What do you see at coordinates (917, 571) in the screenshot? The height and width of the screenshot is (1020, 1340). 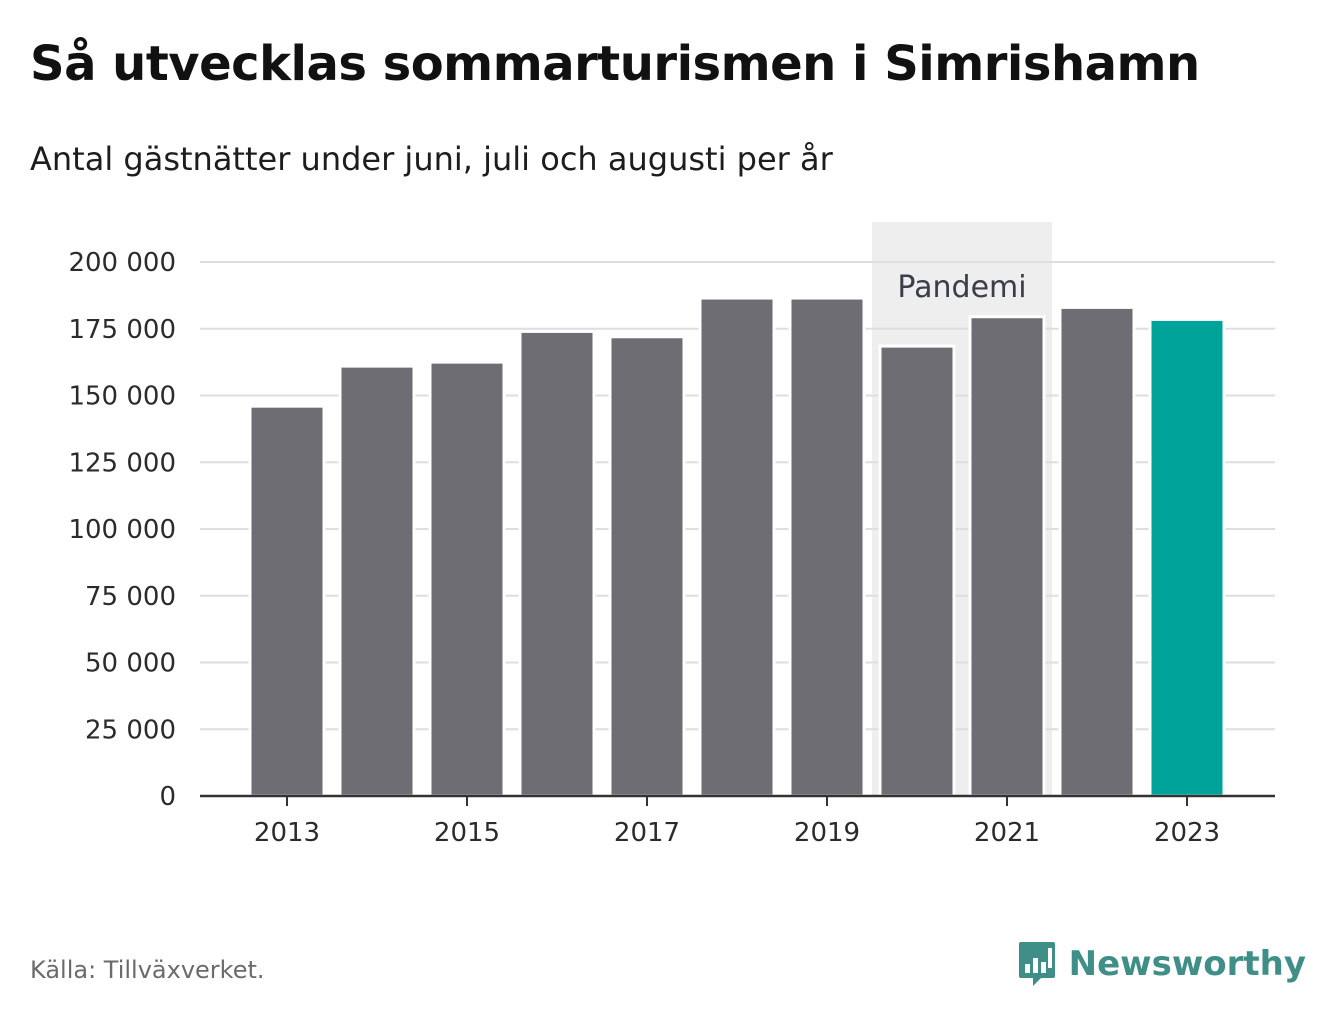 I see `bar-2020` at bounding box center [917, 571].